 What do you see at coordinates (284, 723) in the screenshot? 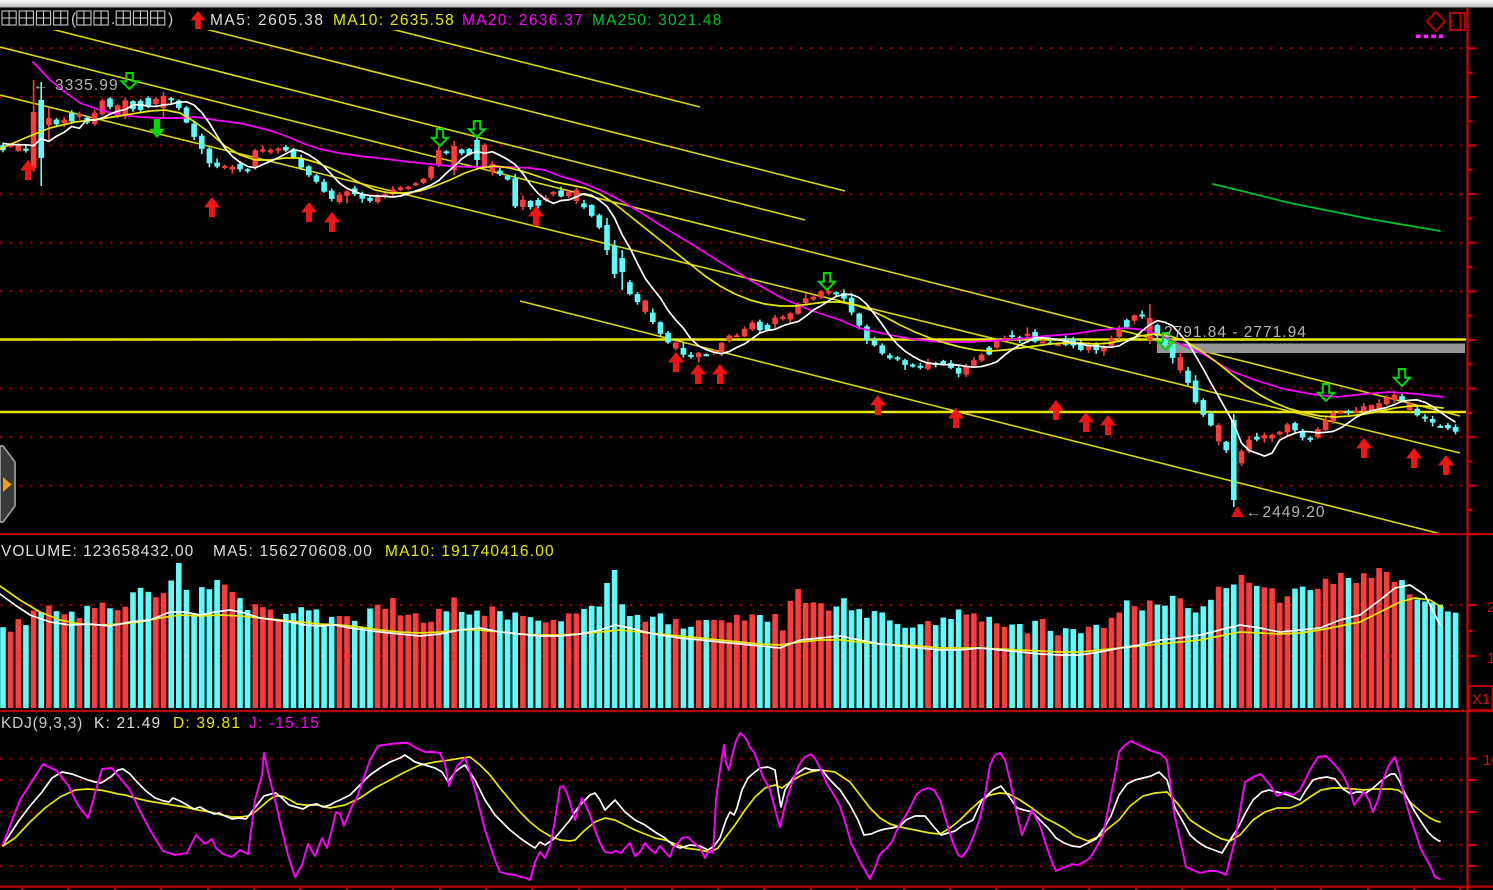
I see `svg-text: J: -15.15` at bounding box center [284, 723].